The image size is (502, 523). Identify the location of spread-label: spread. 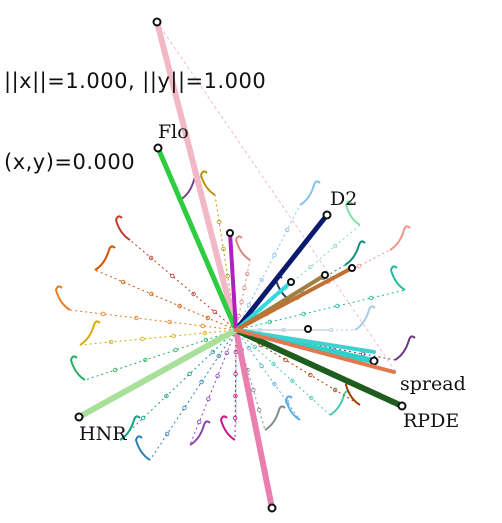
(433, 384).